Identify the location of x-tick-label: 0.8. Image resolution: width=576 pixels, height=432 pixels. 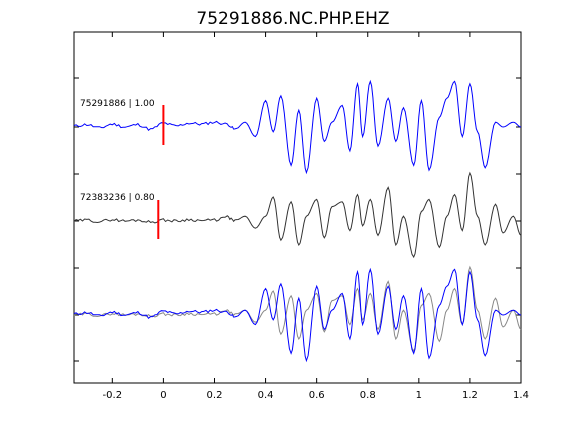
(368, 395).